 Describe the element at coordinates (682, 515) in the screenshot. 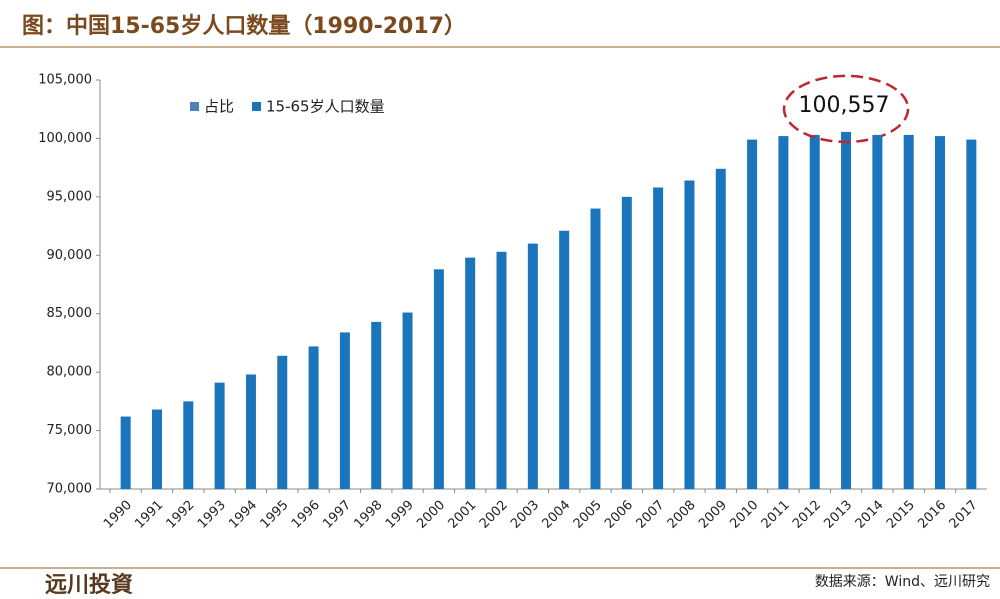

I see `x-tick-label: 2008` at that location.